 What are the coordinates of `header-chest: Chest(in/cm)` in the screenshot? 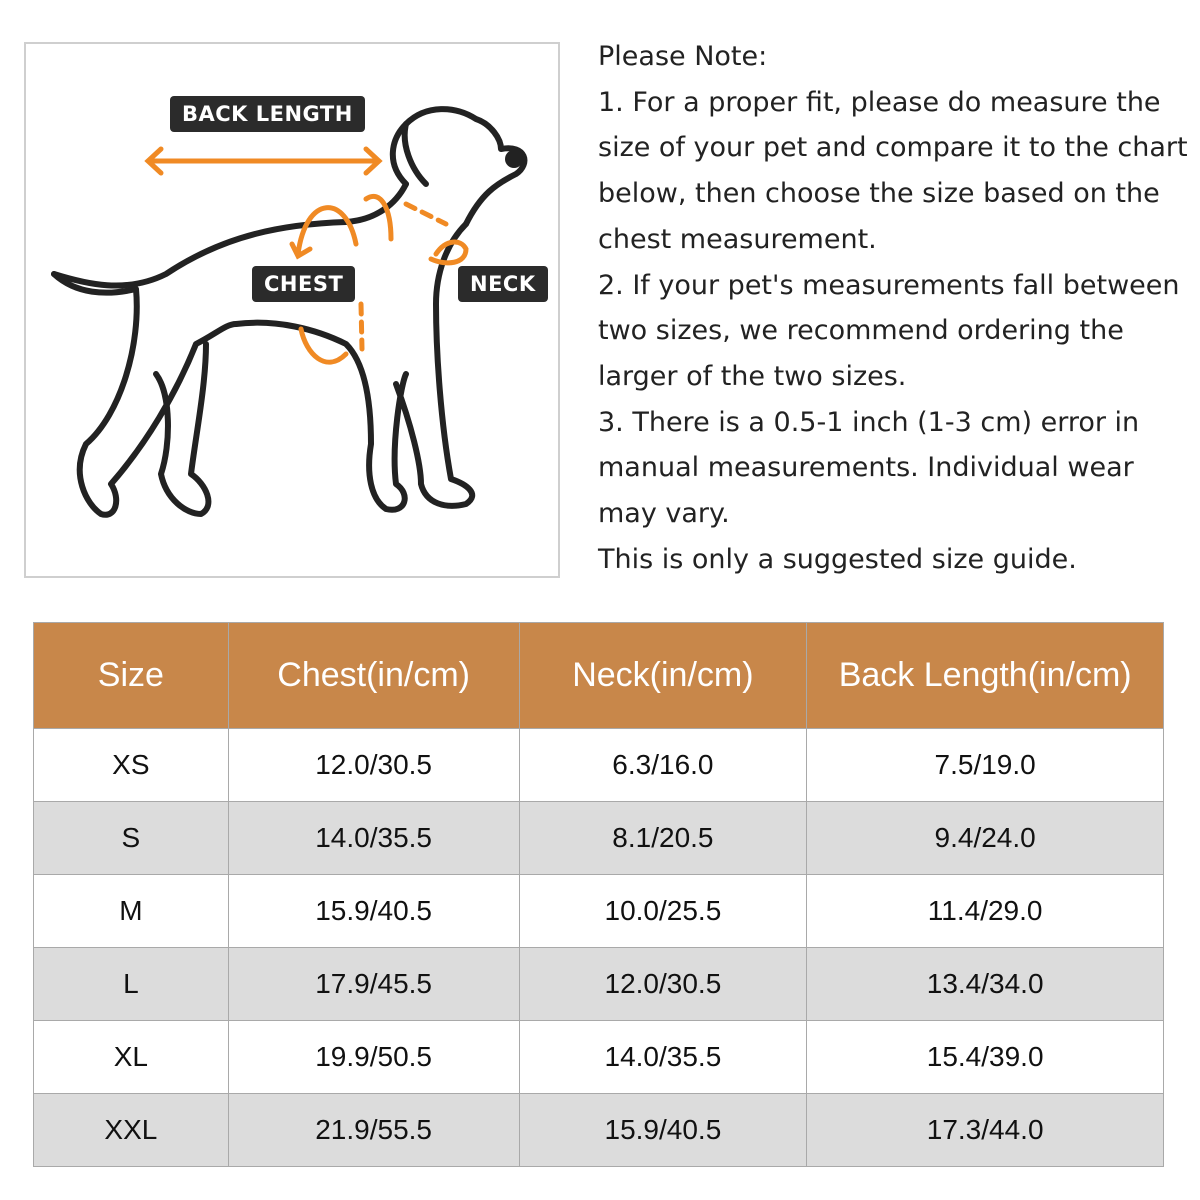 It's located at (373, 675).